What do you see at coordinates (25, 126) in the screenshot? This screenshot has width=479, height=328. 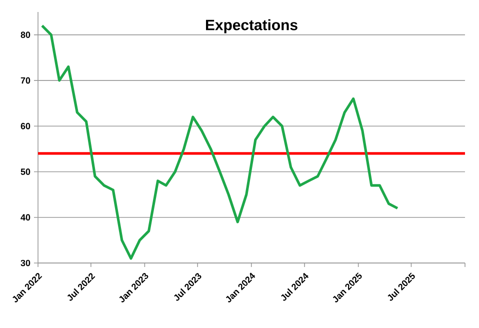 I see `y-tick-label: 60` at bounding box center [25, 126].